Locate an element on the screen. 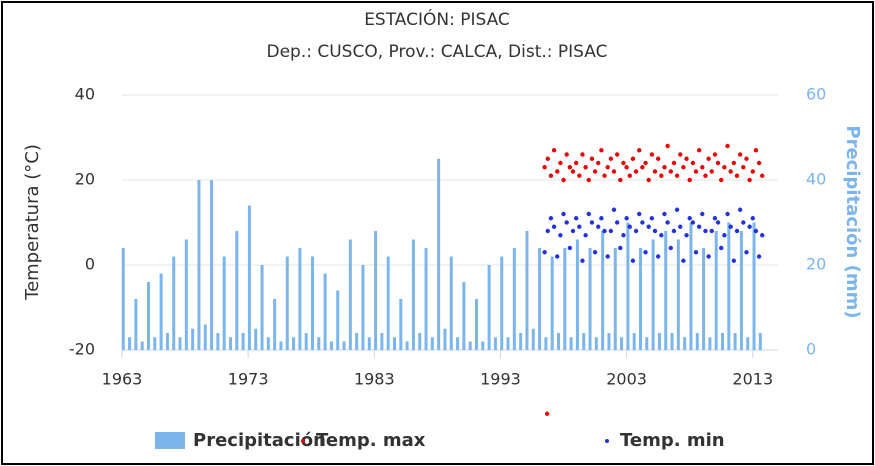 This screenshot has height=466, width=875. legend-label: Precipitación is located at coordinates (259, 440).